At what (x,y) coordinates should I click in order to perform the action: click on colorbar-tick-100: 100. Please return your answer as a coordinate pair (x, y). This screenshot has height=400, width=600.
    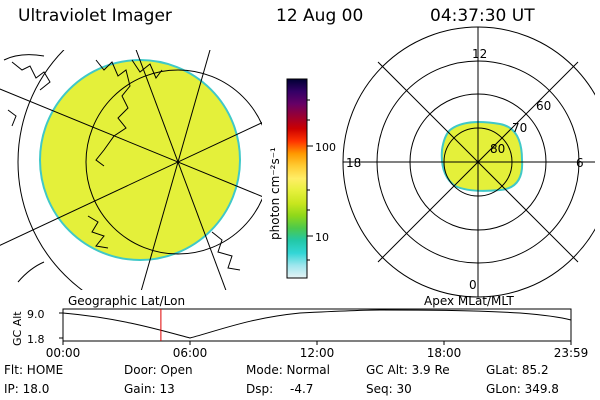
    Looking at the image, I should click on (325, 147).